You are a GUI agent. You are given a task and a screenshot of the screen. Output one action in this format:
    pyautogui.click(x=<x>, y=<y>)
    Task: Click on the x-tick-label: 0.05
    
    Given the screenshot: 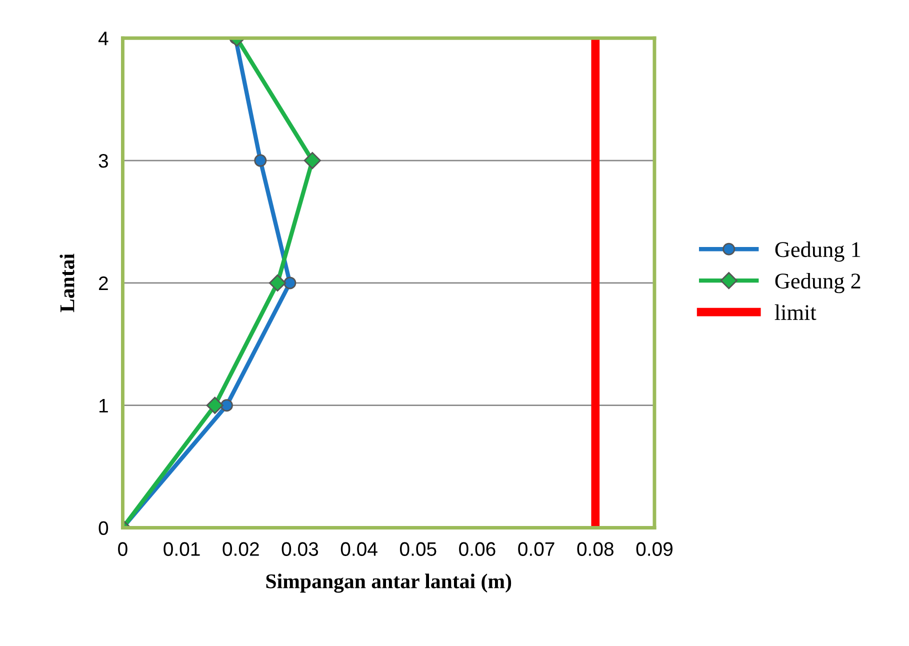 What is the action you would take?
    pyautogui.click(x=418, y=549)
    